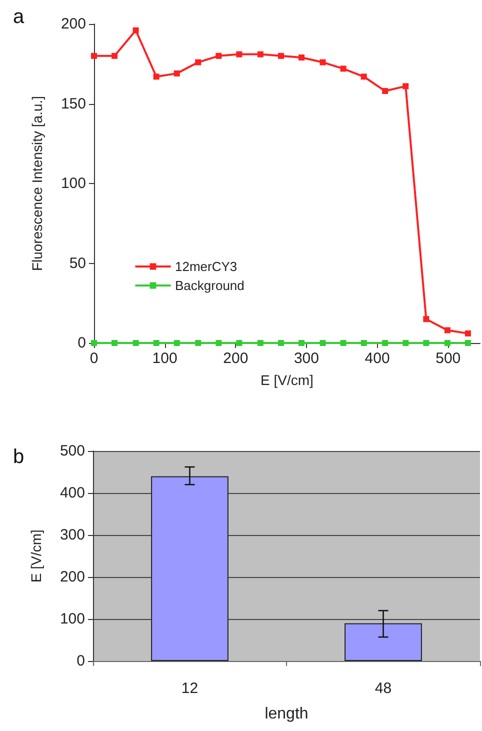 The height and width of the screenshot is (731, 482). What do you see at coordinates (448, 358) in the screenshot?
I see `x-tick-label: 500` at bounding box center [448, 358].